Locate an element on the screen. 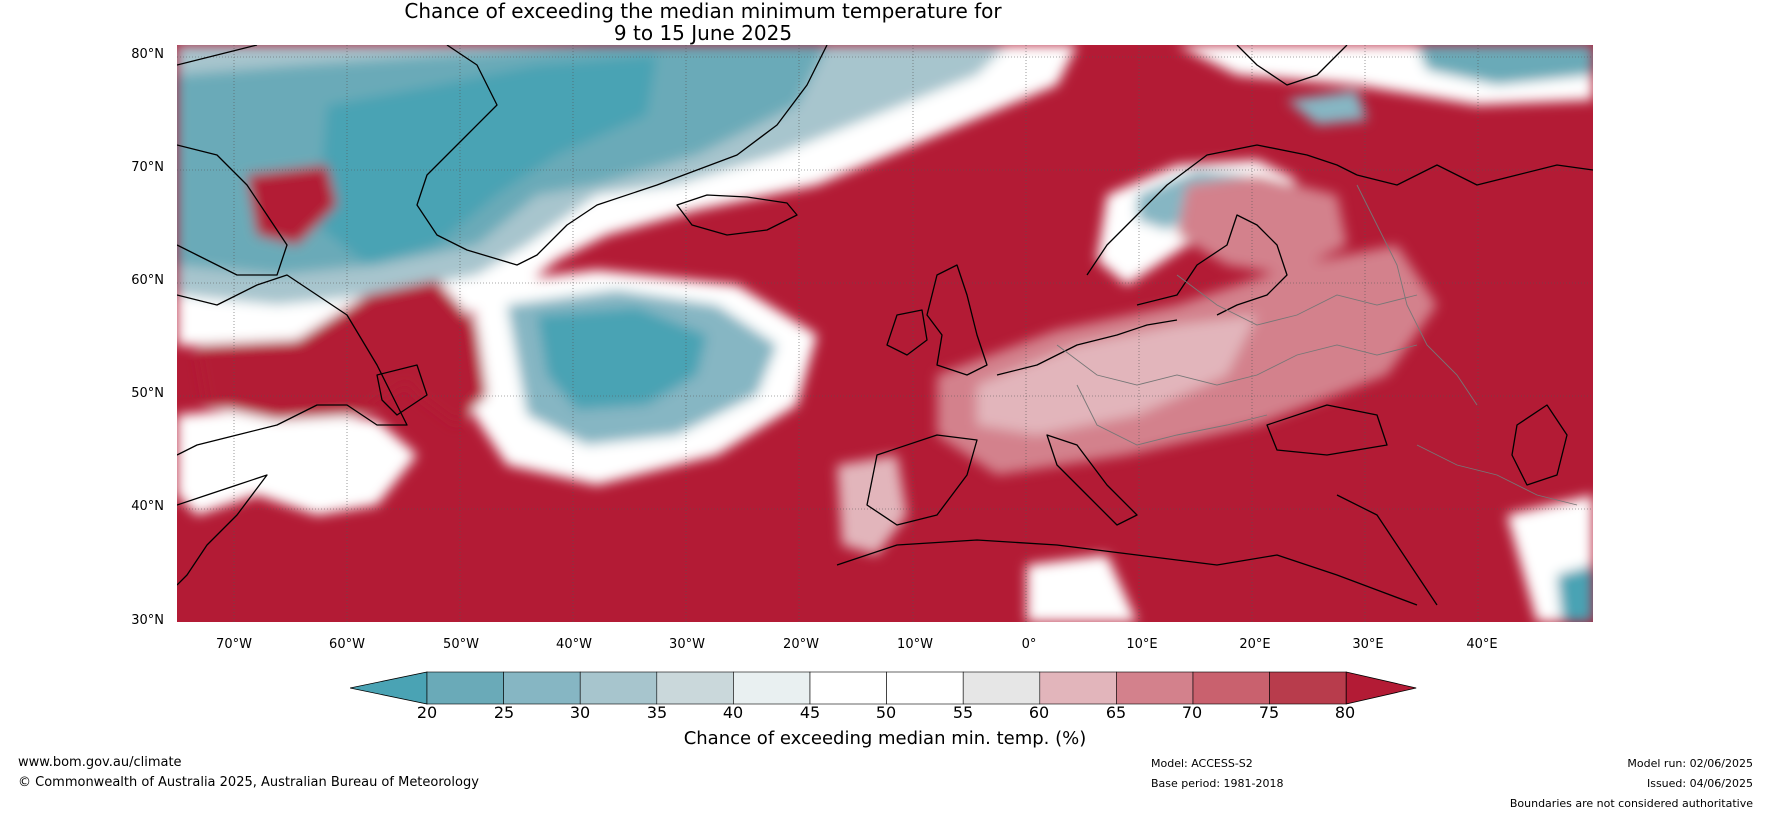  field-newfoundland-red is located at coordinates (307, 357).